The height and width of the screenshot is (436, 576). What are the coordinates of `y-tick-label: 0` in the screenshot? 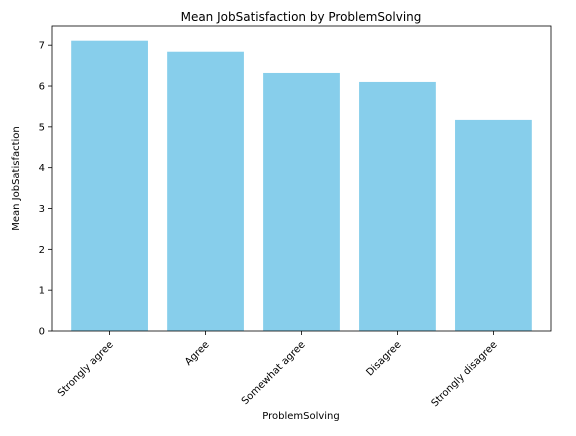 It's located at (42, 332).